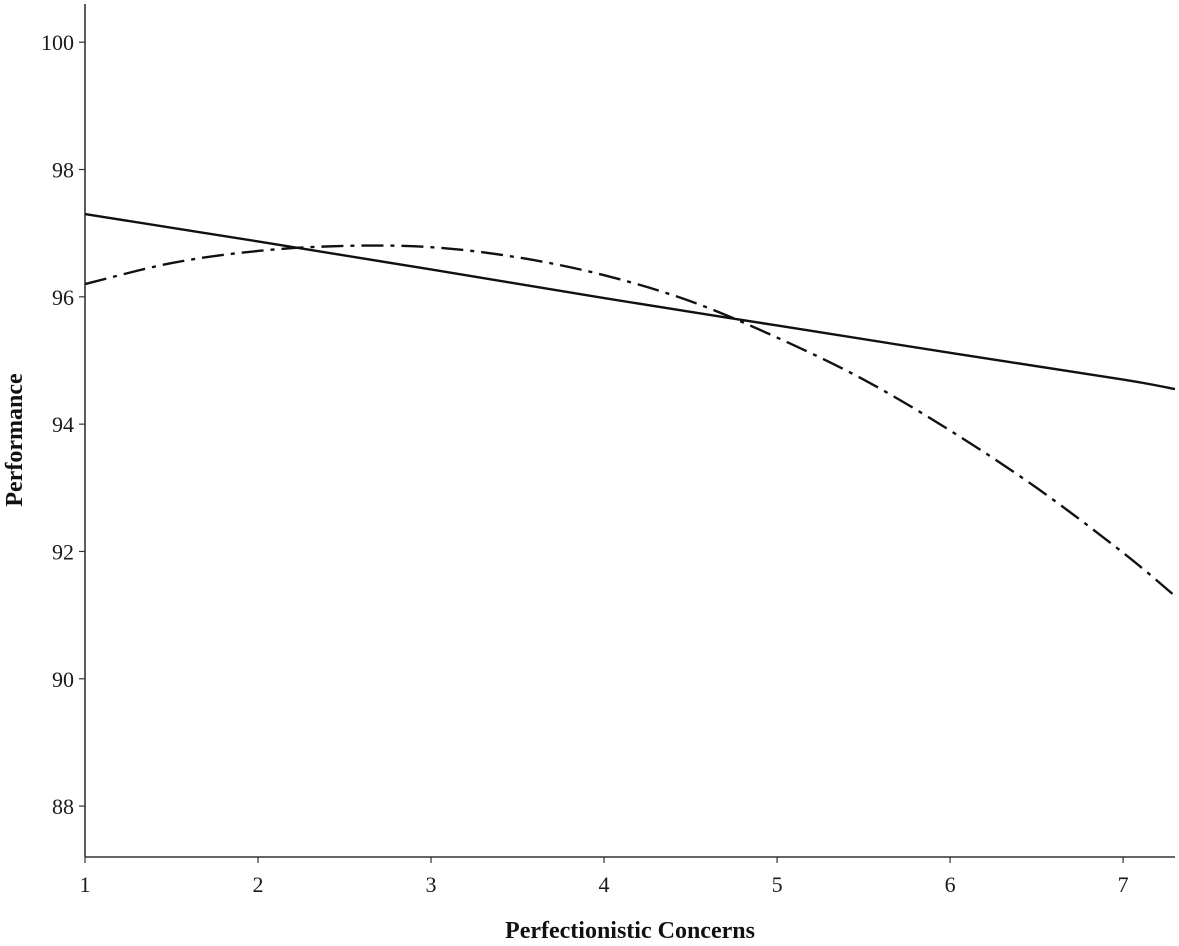  I want to click on x-tick-label: 3, so click(431, 884).